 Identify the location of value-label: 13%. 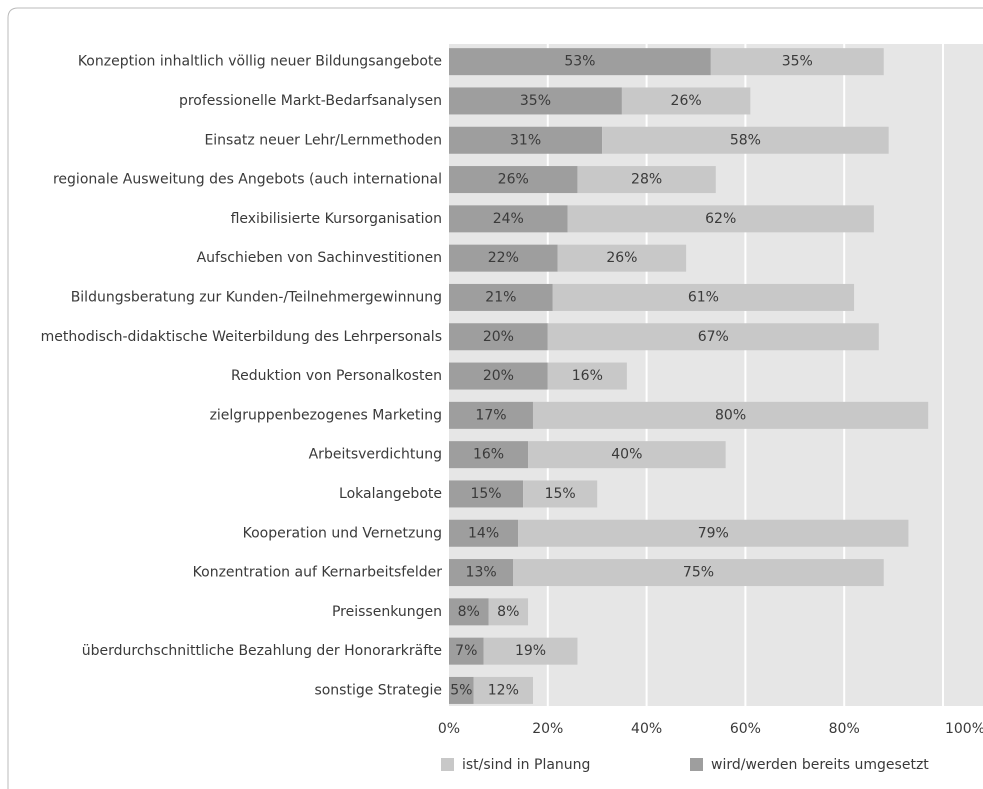
(481, 573).